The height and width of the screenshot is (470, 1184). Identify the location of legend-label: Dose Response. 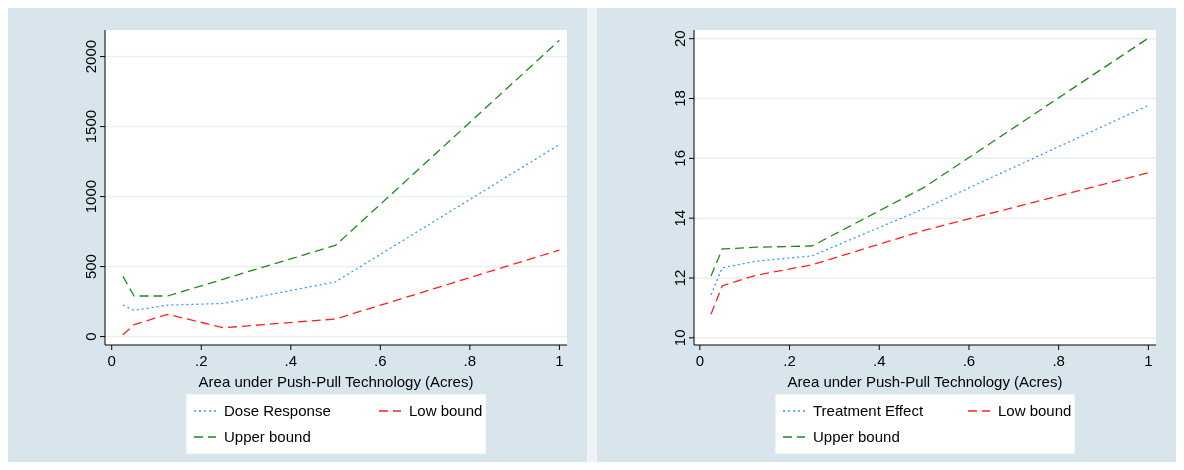
(277, 410).